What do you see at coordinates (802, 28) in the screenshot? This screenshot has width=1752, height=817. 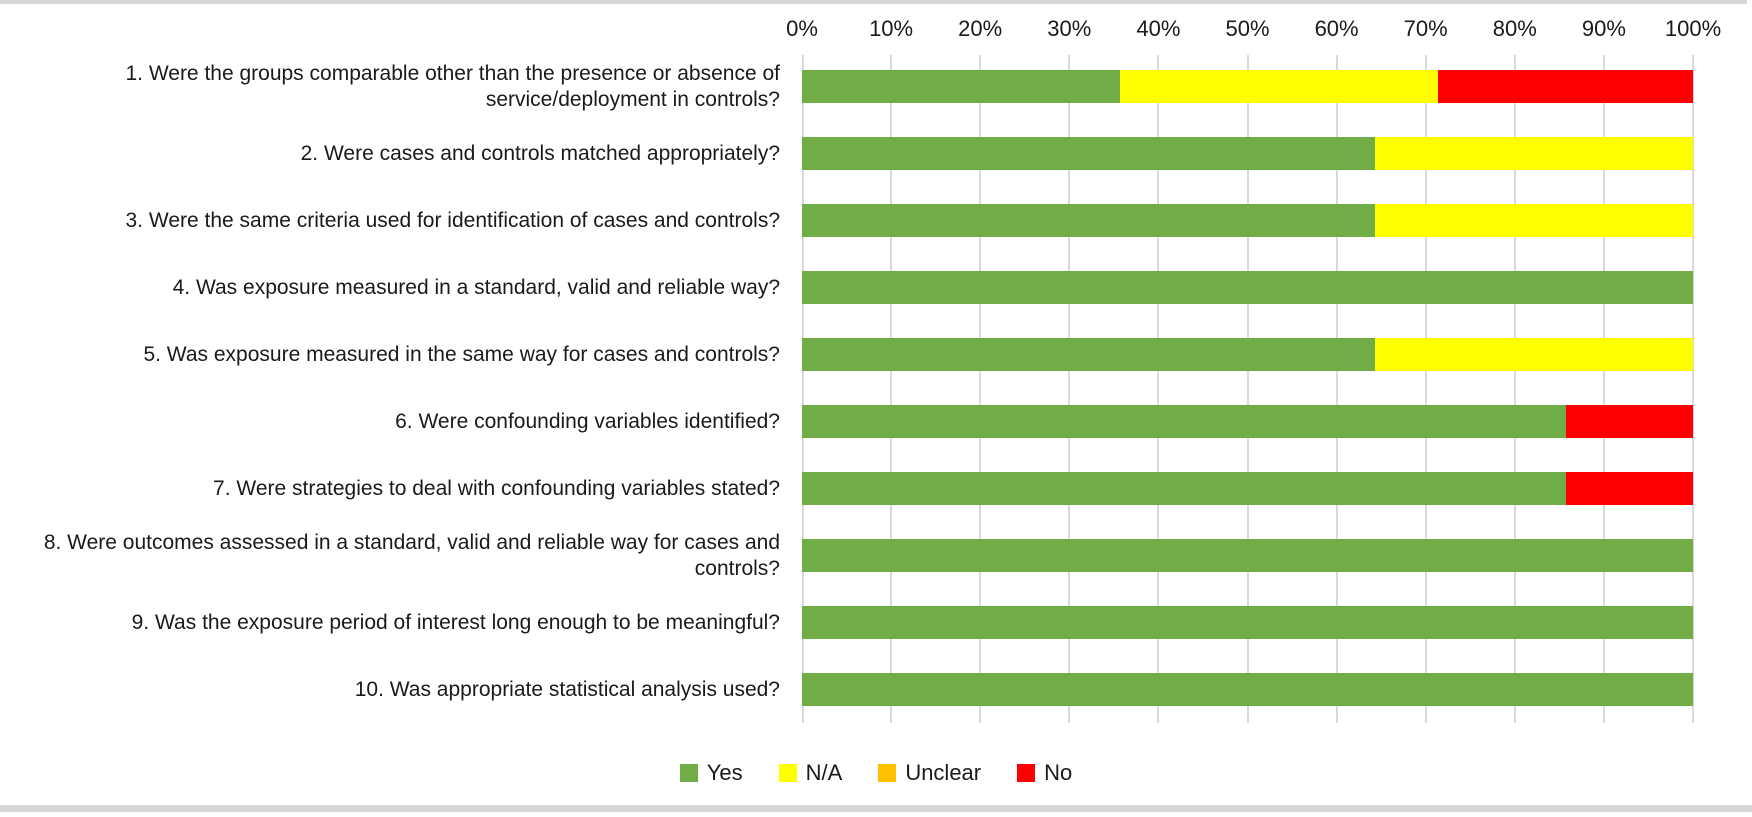 I see `x-axis-tick-0pct: 0%` at bounding box center [802, 28].